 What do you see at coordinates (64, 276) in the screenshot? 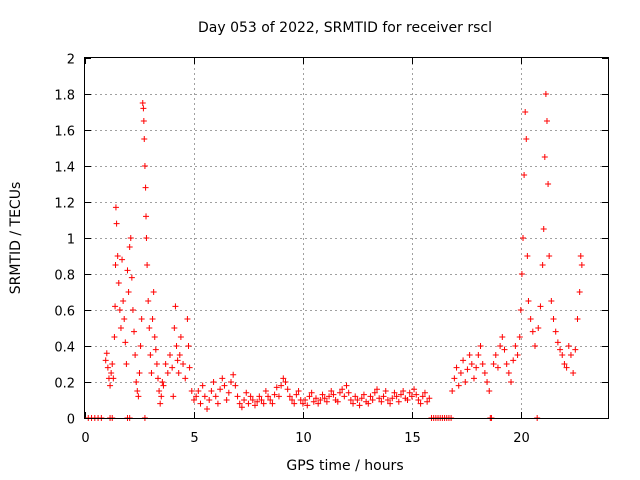
I see `y-tick-label: 0.8` at bounding box center [64, 276].